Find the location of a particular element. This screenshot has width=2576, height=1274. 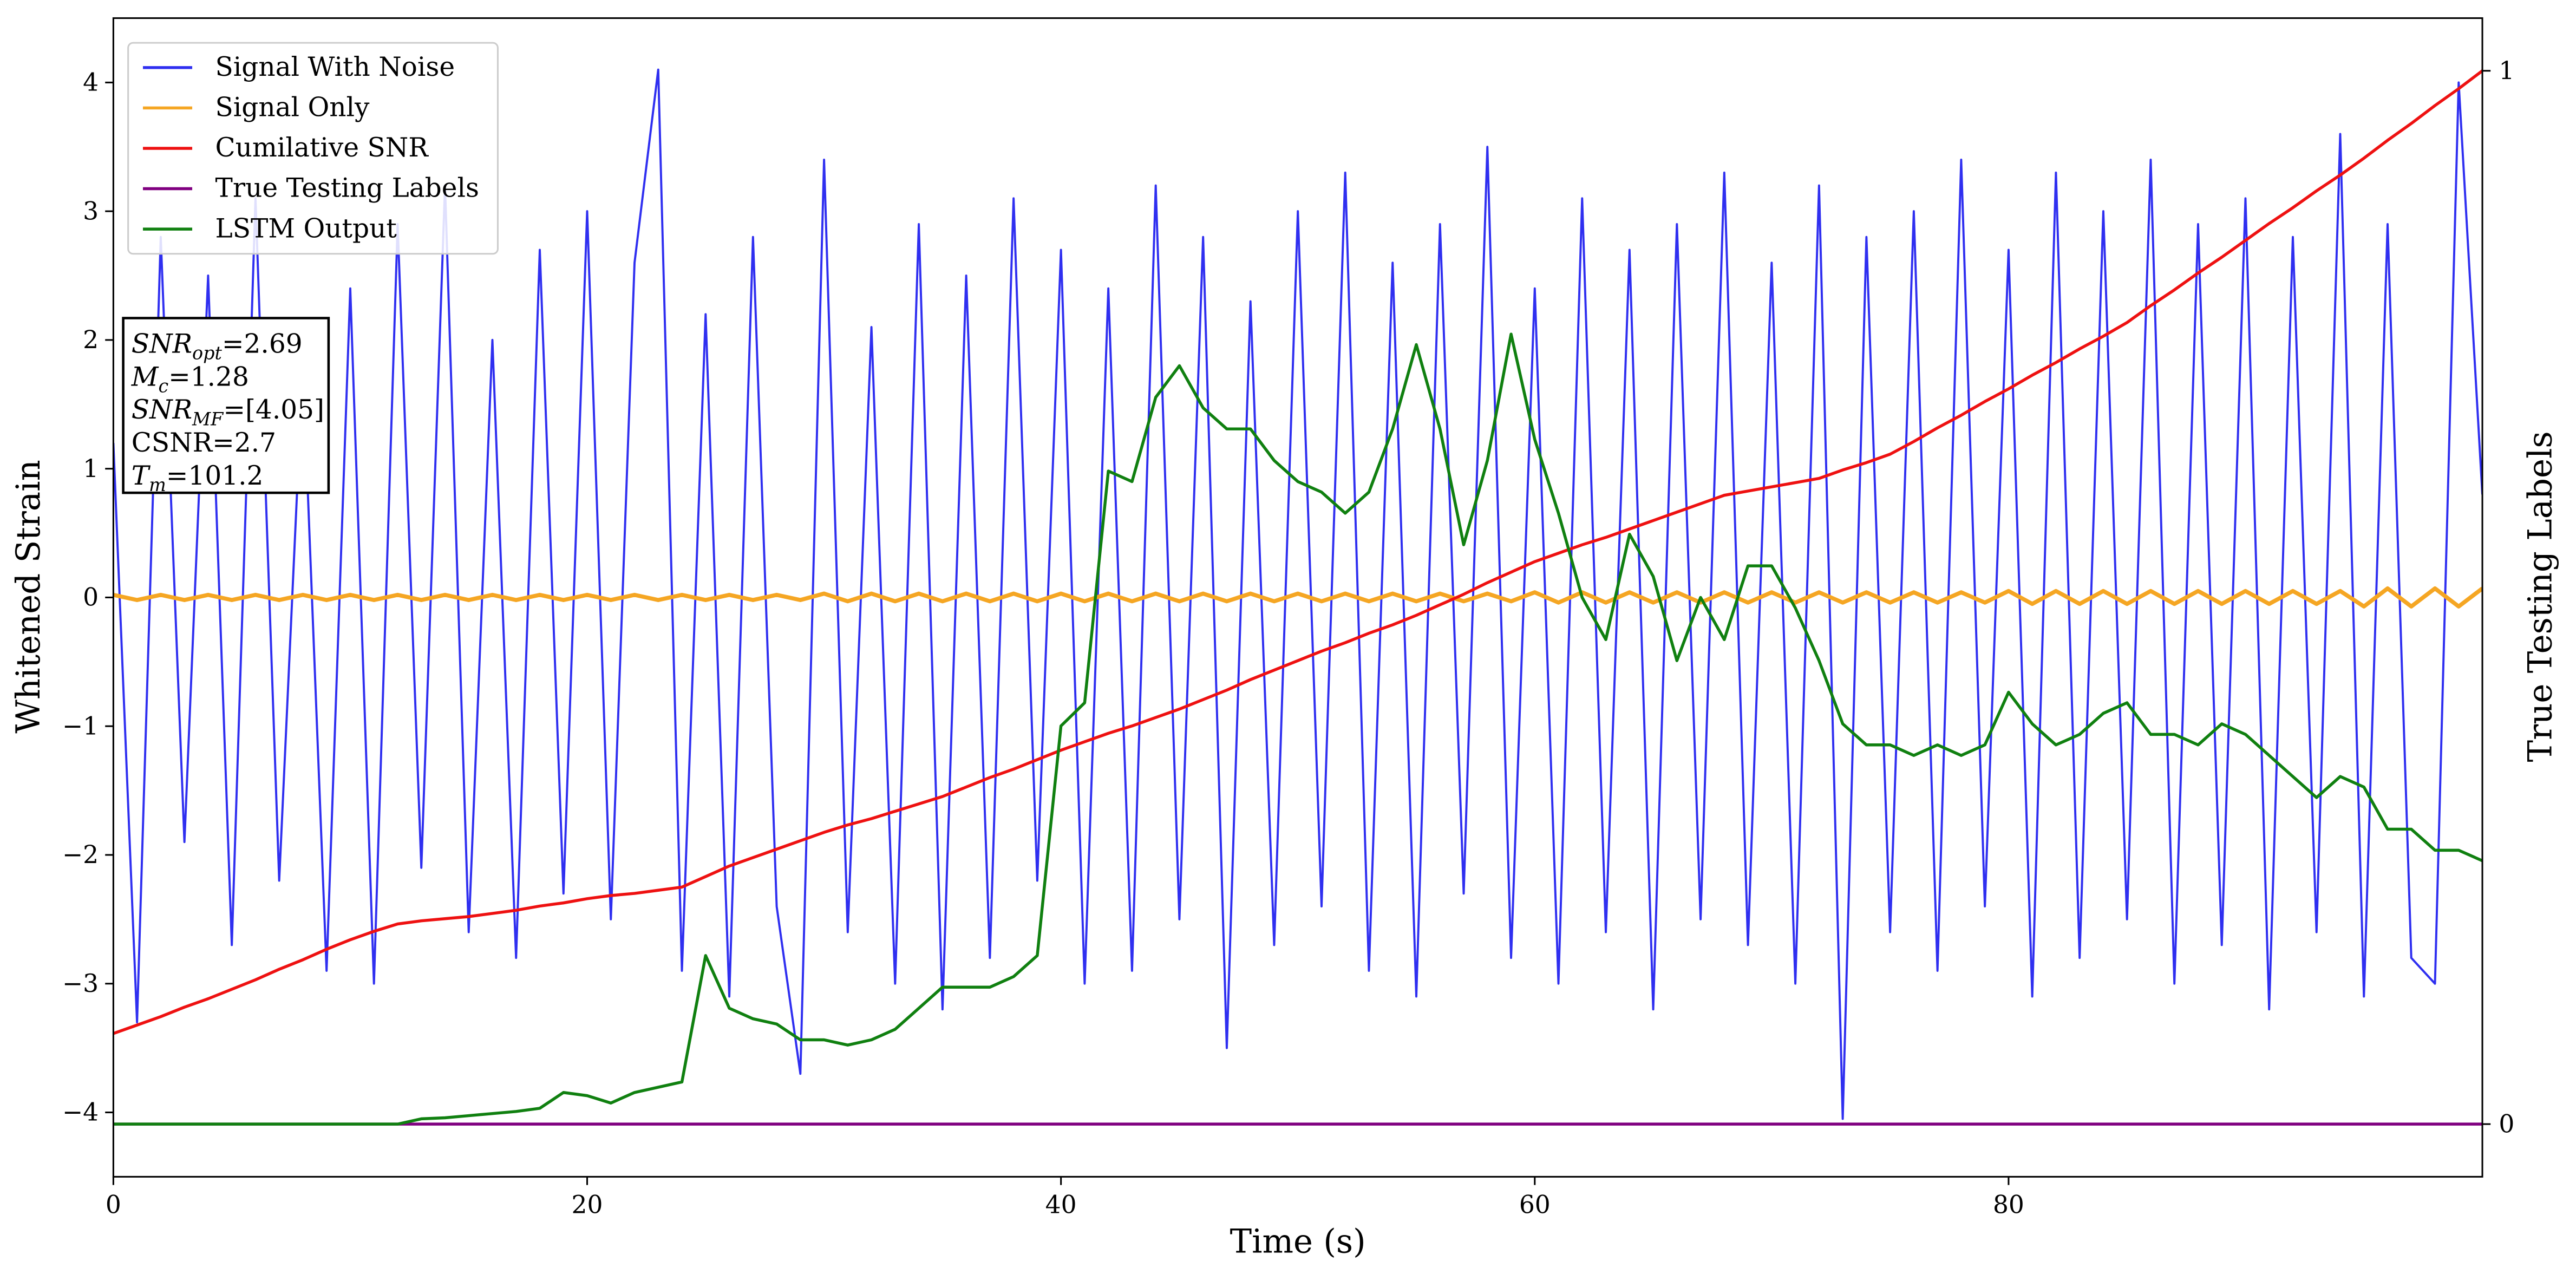

annotation-line: CSNR=2.7 is located at coordinates (204, 443).